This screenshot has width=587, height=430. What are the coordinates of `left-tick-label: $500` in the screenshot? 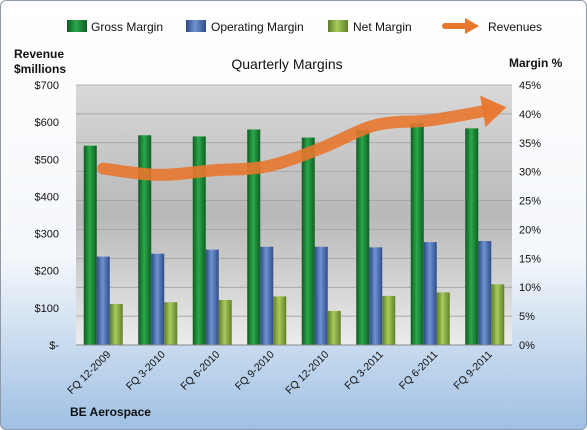 It's located at (47, 160).